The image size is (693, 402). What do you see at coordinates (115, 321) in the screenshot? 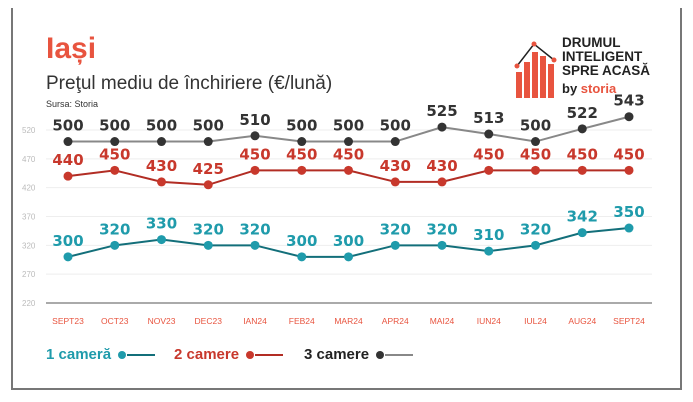
I see `x-tick-label: OCT23` at bounding box center [115, 321].